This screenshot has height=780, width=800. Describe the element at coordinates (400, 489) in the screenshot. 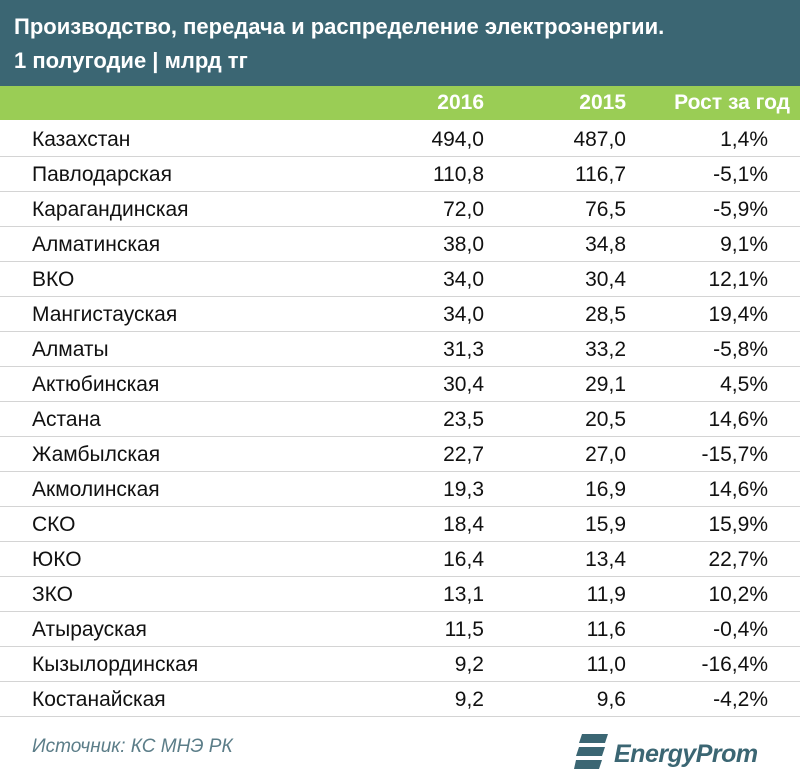

I see `table-row: Акмолинская 19,3 16,9 14,6%` at that location.